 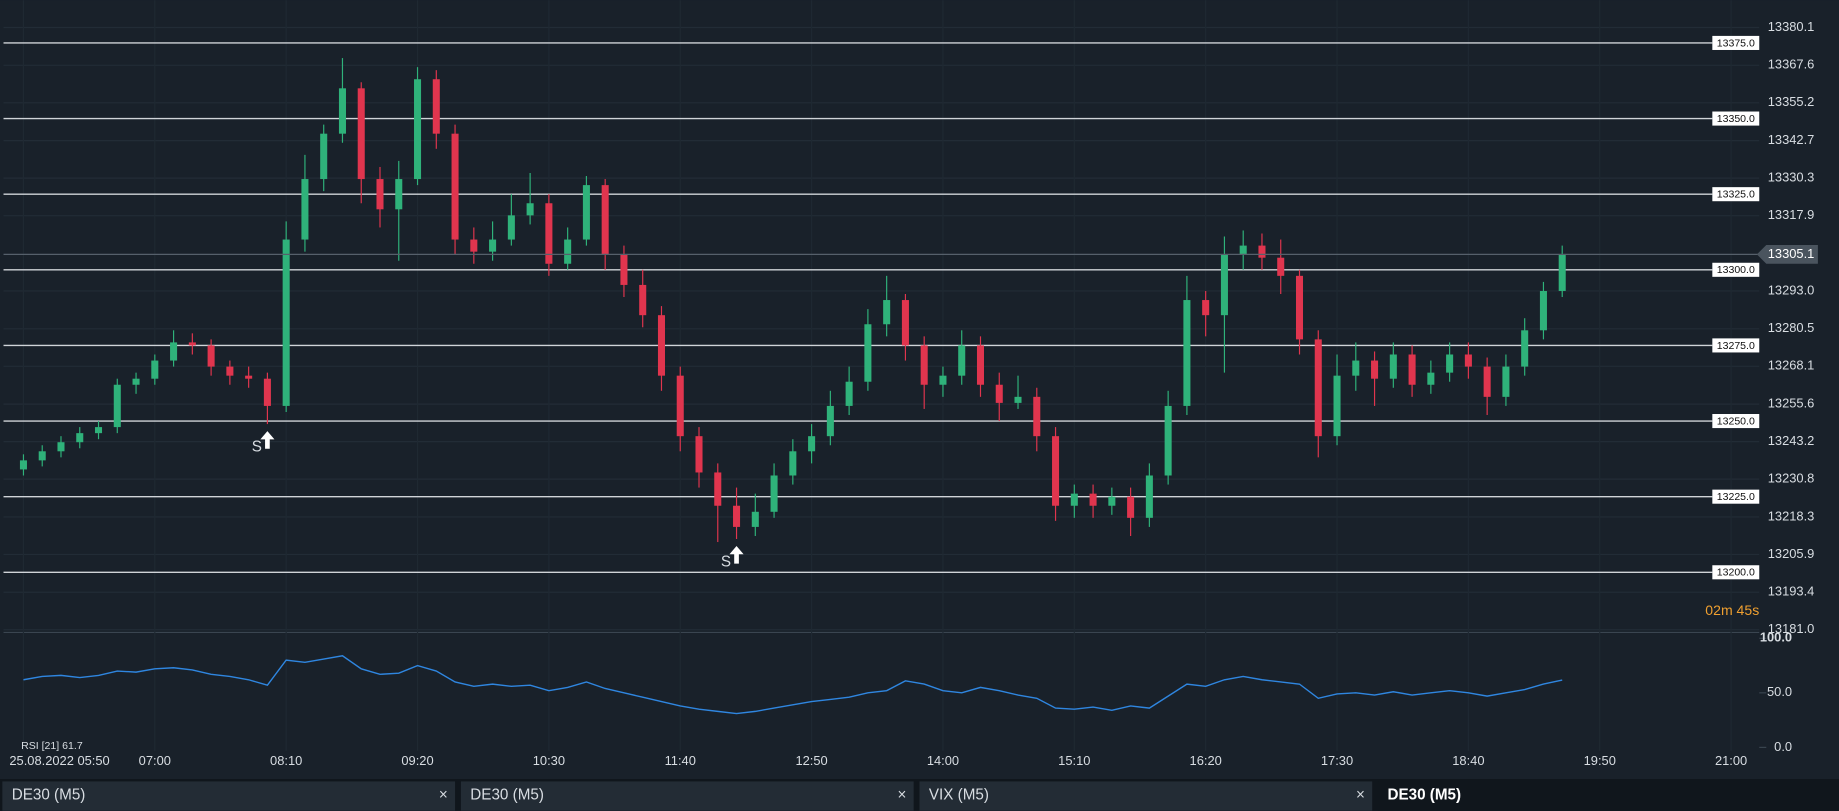 What do you see at coordinates (1791, 64) in the screenshot?
I see `y-tick-label: 13367.6` at bounding box center [1791, 64].